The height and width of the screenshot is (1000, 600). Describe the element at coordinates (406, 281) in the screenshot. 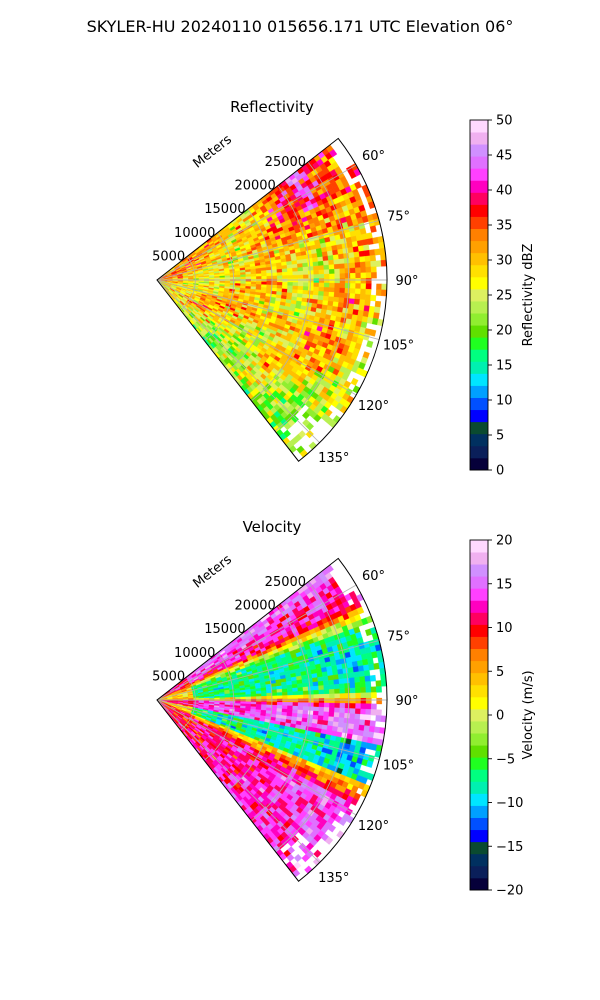

I see `angular-tick-label: 90°` at that location.